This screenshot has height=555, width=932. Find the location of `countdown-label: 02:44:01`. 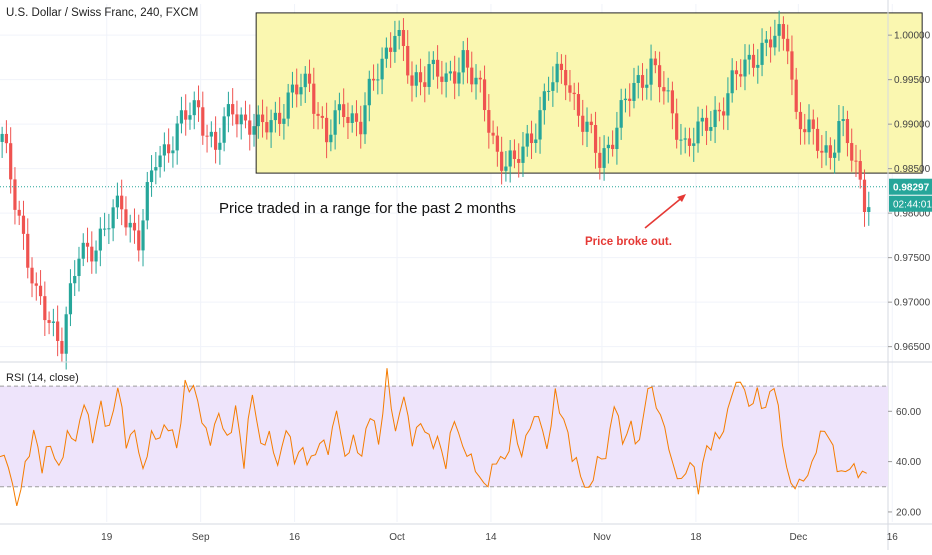

countdown-label: 02:44:01 is located at coordinates (912, 205).